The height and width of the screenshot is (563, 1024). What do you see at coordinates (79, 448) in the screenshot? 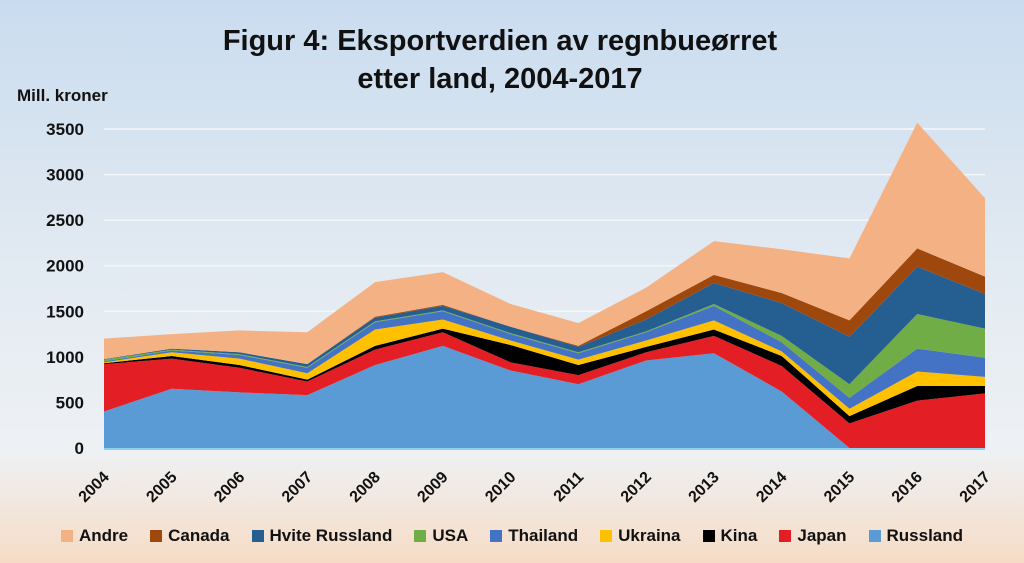
I see `y-tick-label: 0` at bounding box center [79, 448].